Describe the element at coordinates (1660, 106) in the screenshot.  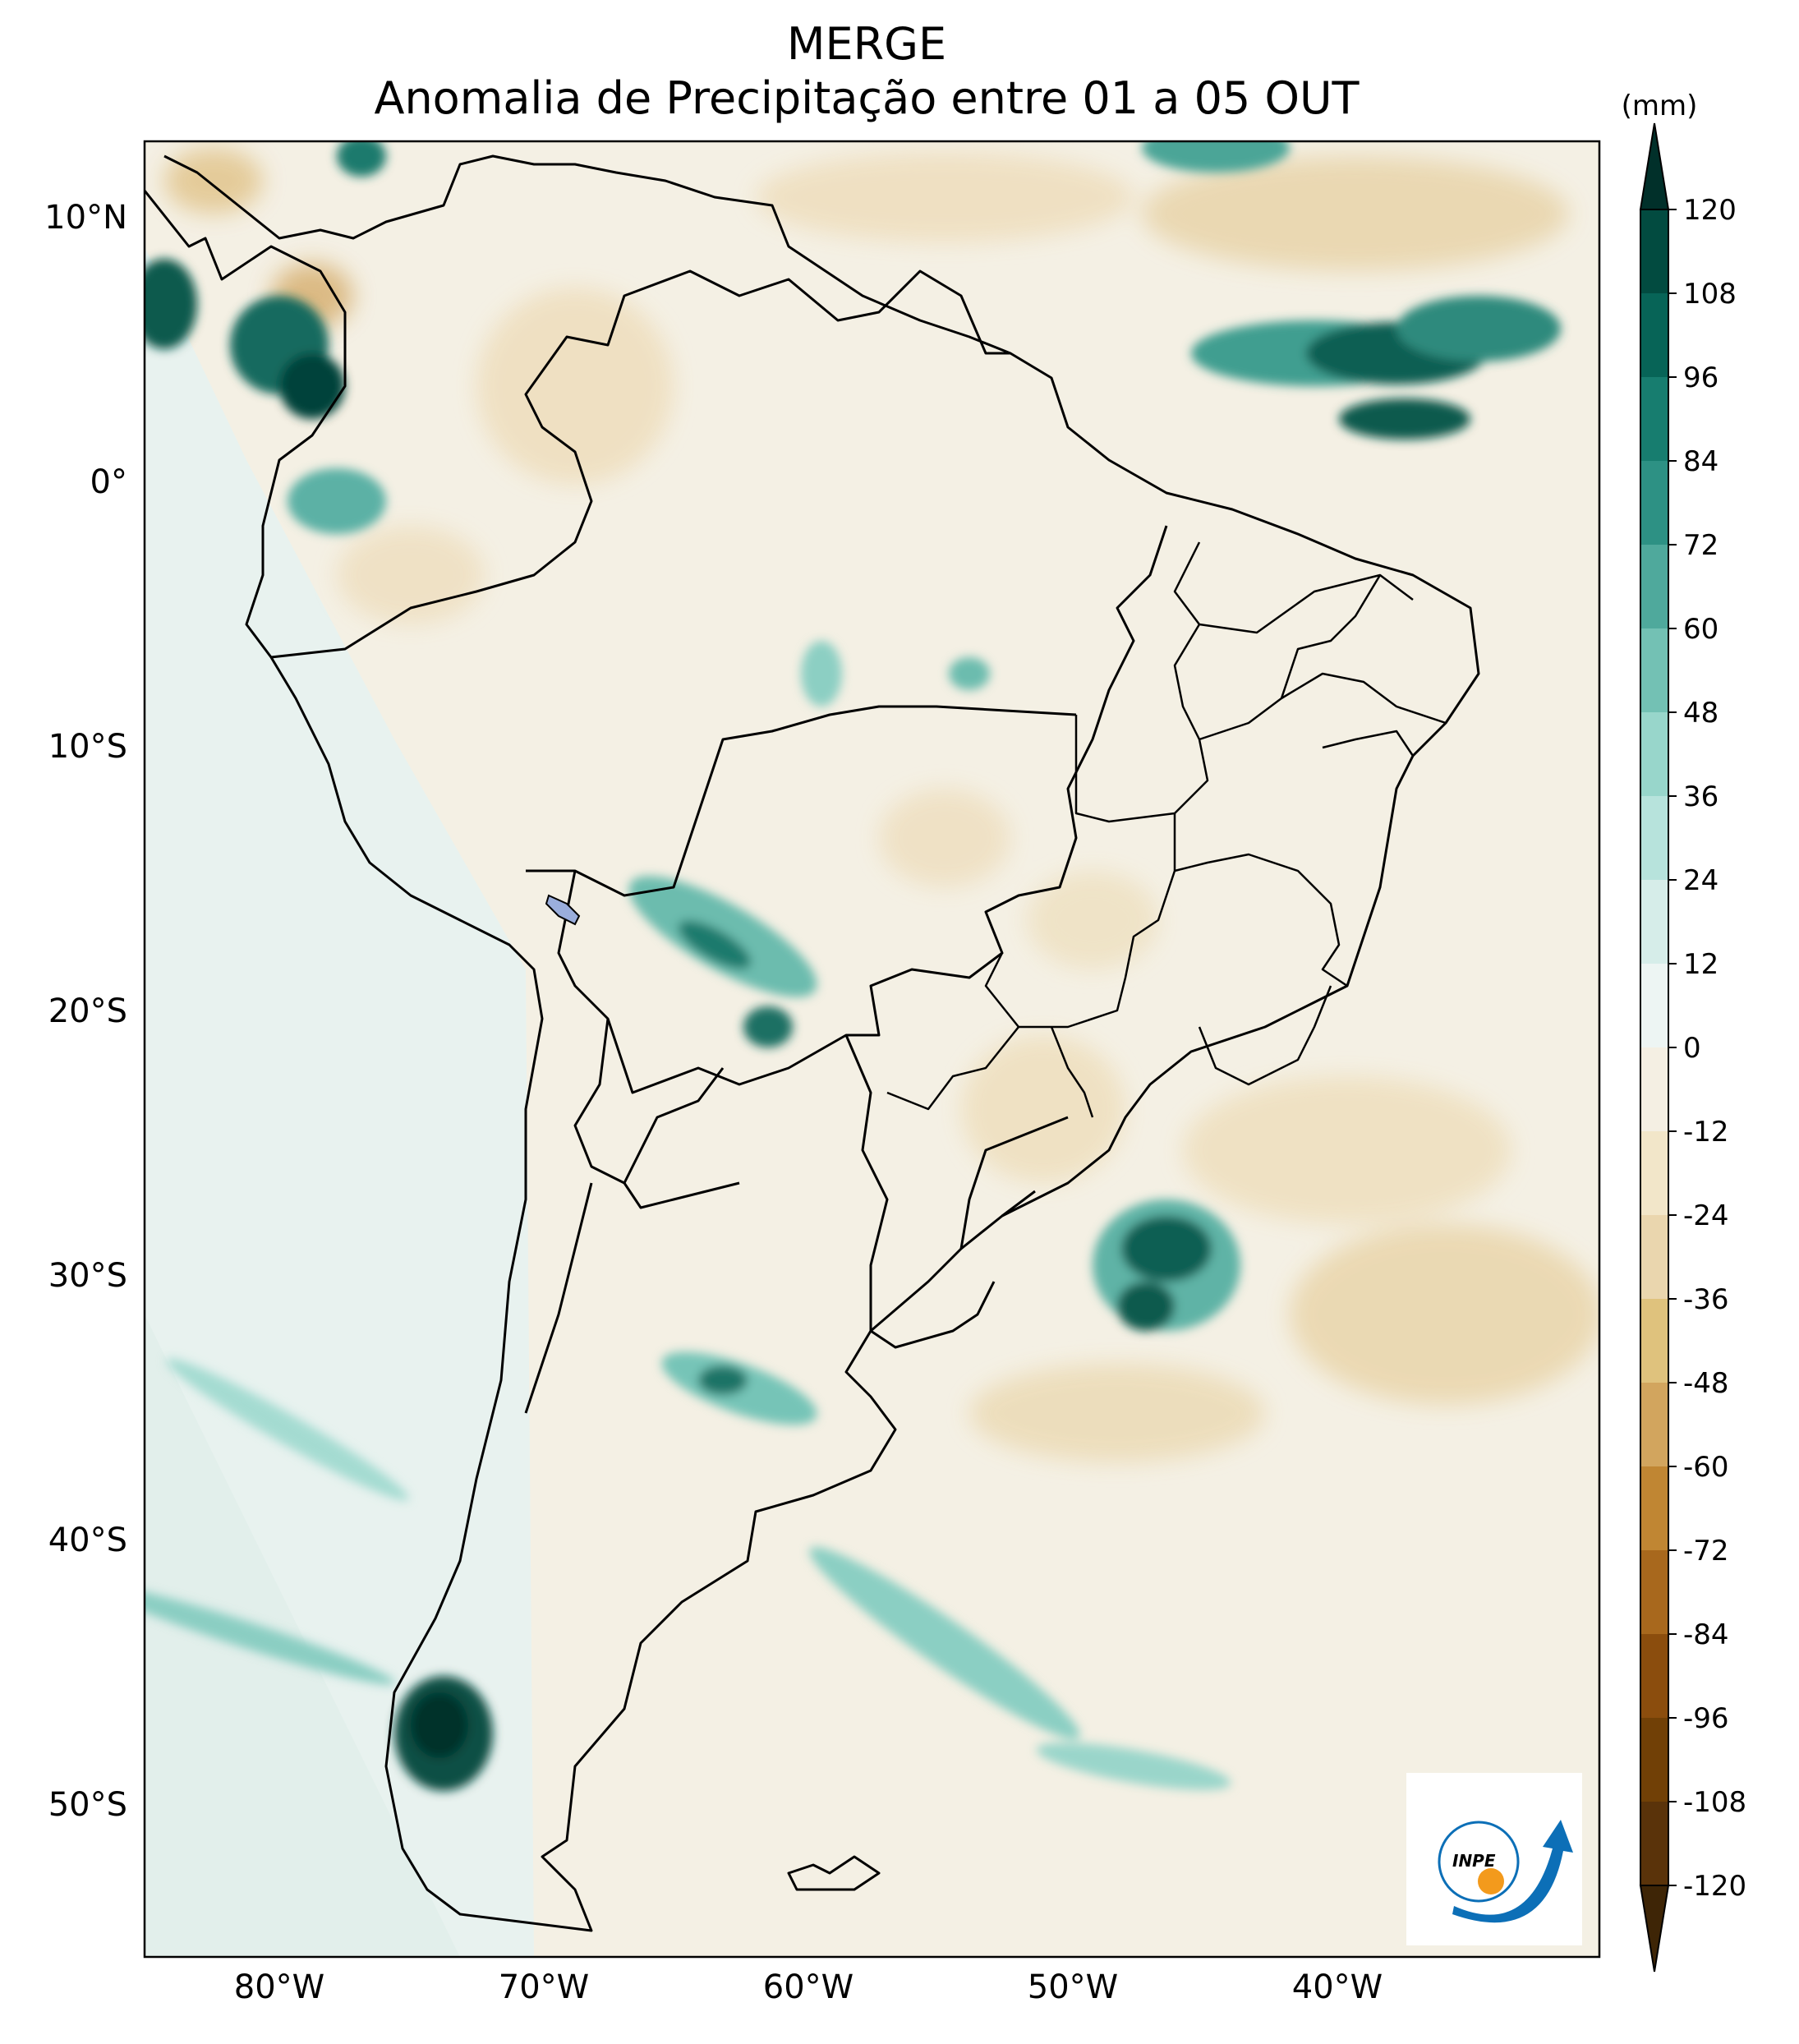
I see `colorbar-unit: (mm)` at that location.